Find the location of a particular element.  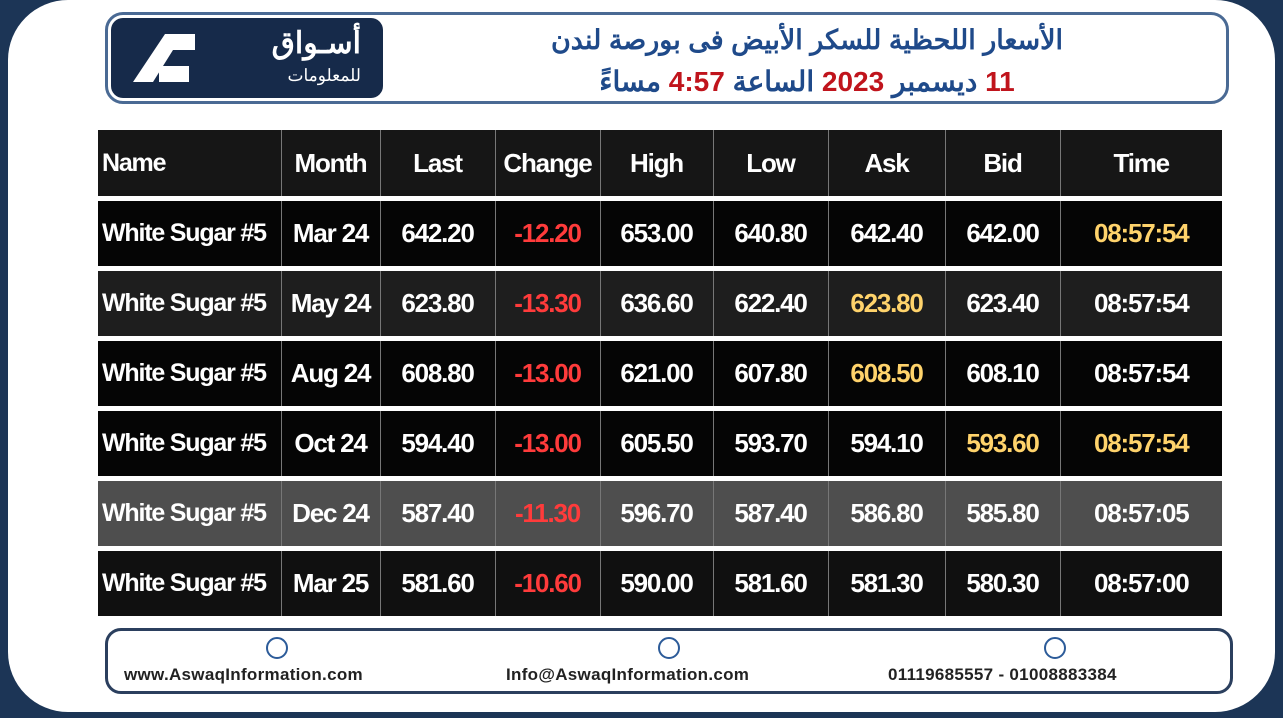

cell: Mar 24 is located at coordinates (330, 232).